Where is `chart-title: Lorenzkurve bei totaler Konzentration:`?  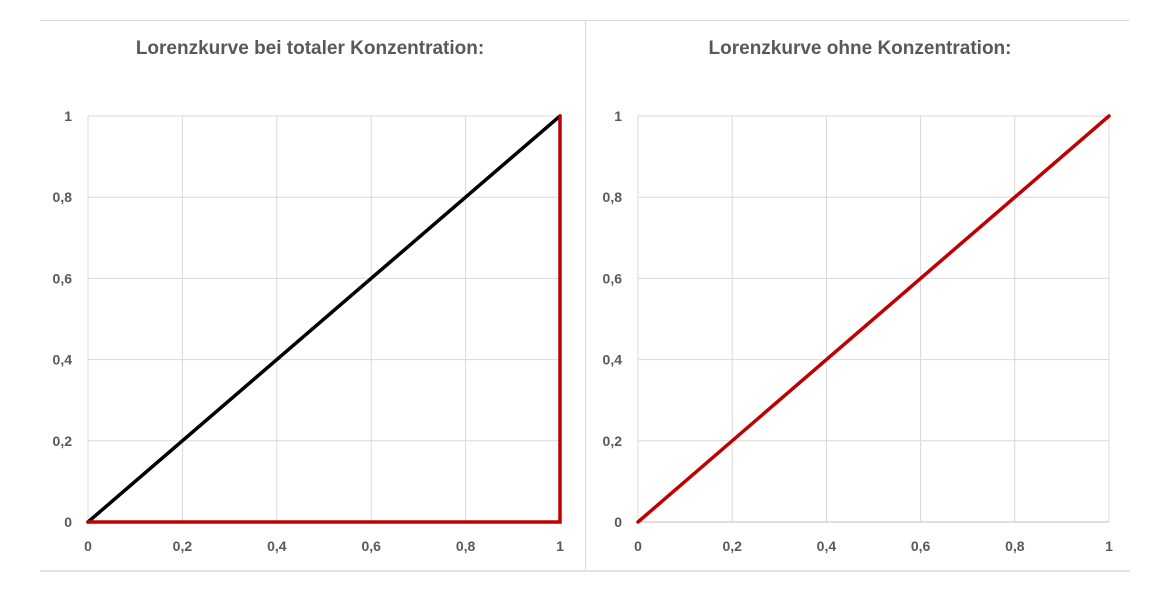
chart-title: Lorenzkurve bei totaler Konzentration: is located at coordinates (310, 48).